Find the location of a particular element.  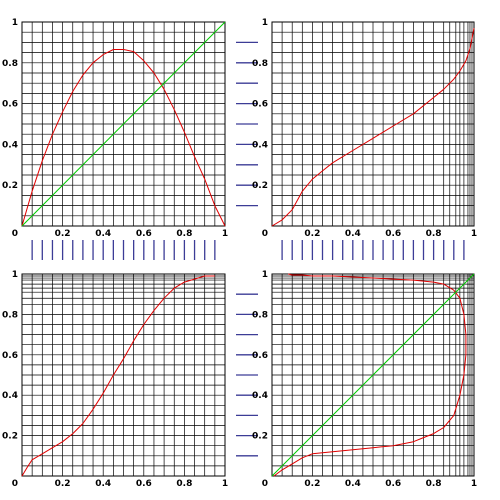

data-curve is located at coordinates (123, 138).